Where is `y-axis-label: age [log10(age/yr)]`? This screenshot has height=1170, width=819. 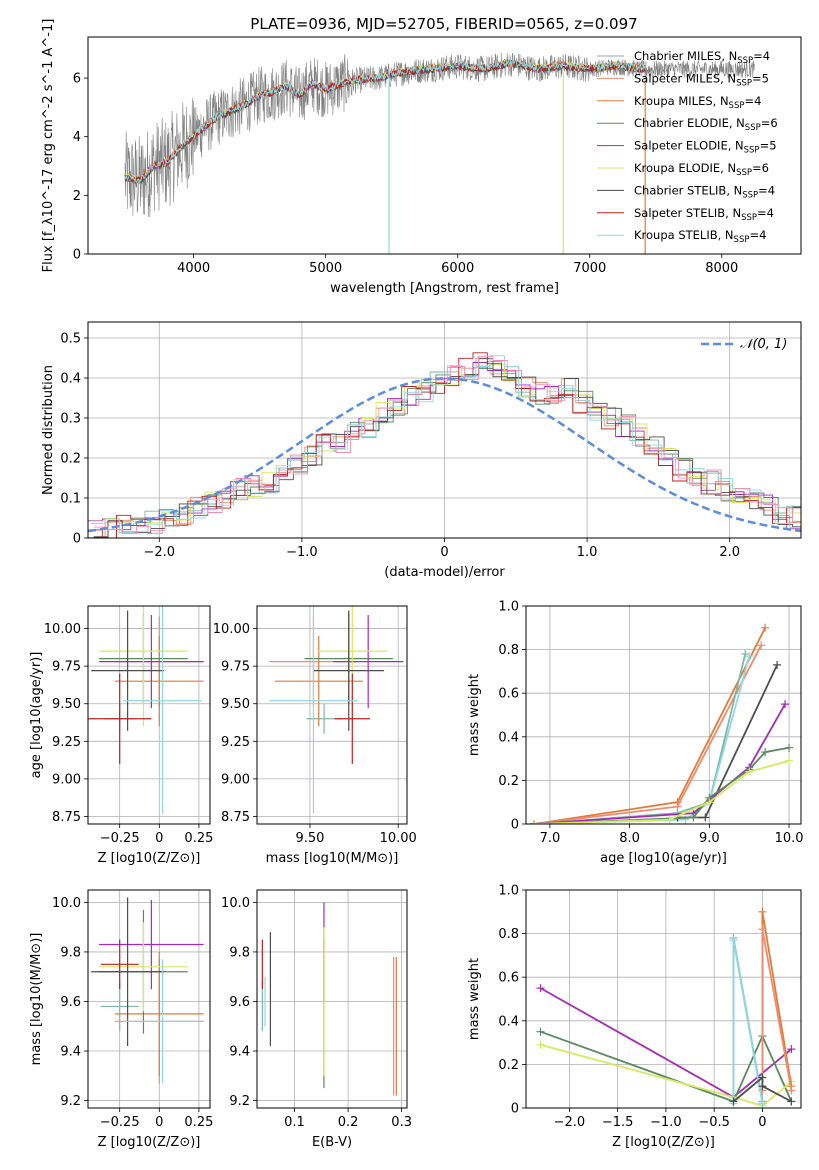 y-axis-label: age [log10(age/yr)] is located at coordinates (36, 715).